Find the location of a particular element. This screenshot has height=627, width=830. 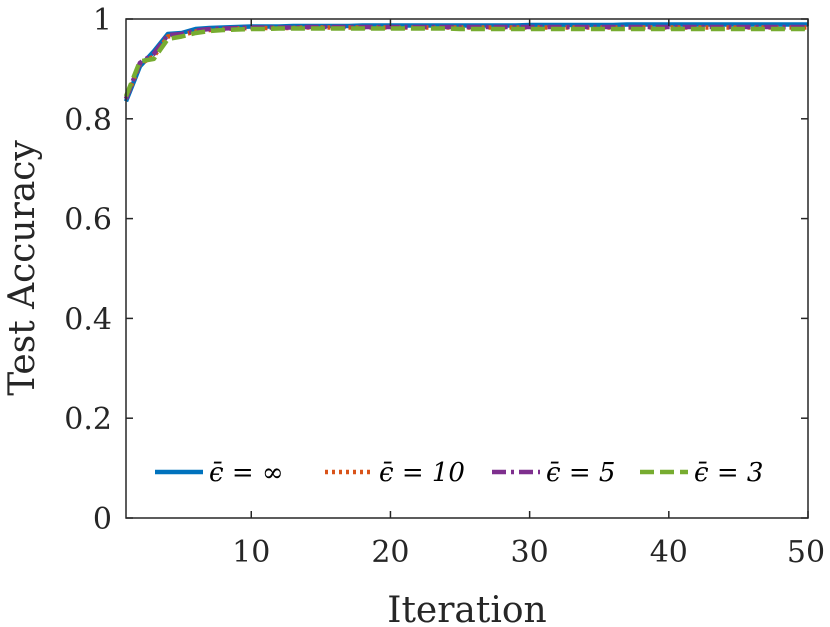

x-tick-label: 10 is located at coordinates (251, 552).